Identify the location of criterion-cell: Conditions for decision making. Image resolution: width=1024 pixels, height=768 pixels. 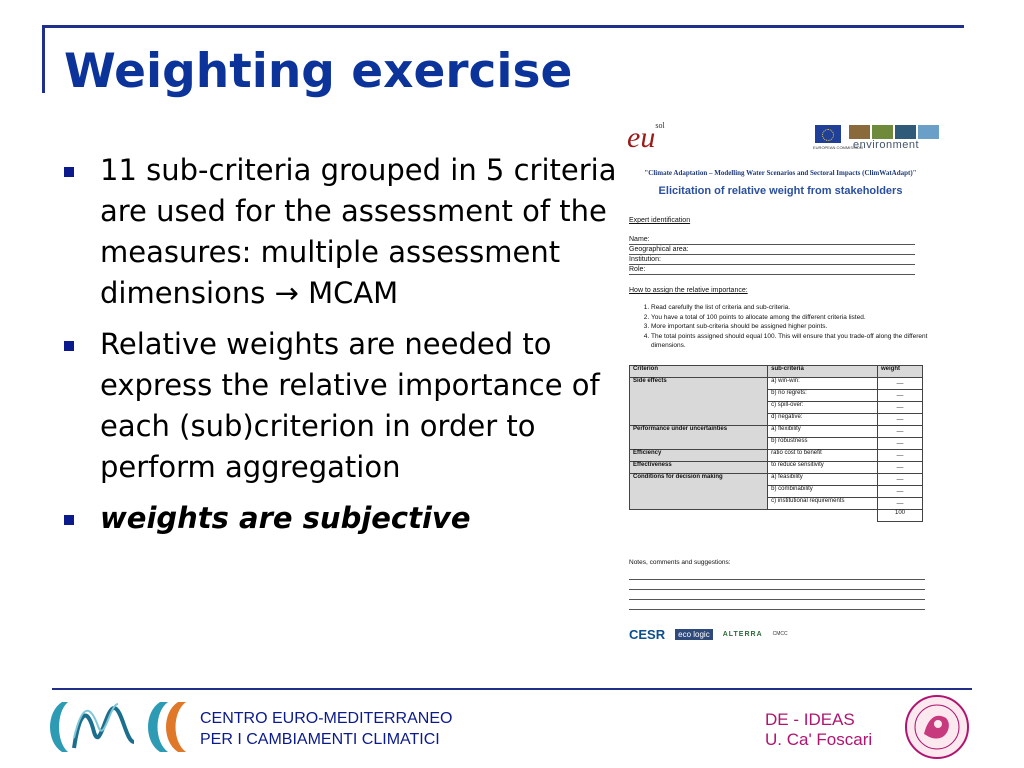
(698, 491).